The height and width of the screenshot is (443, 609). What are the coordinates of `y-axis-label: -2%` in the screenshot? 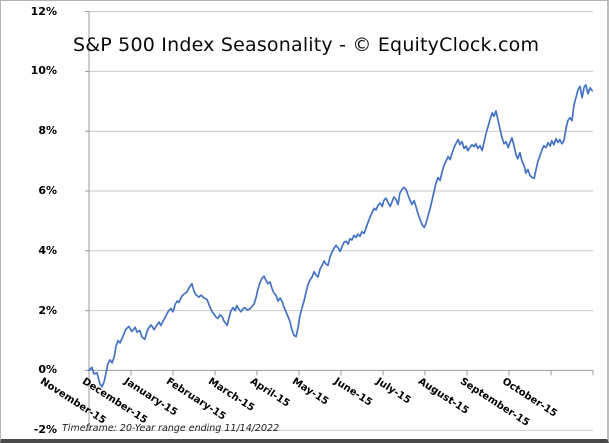 It's located at (45, 430).